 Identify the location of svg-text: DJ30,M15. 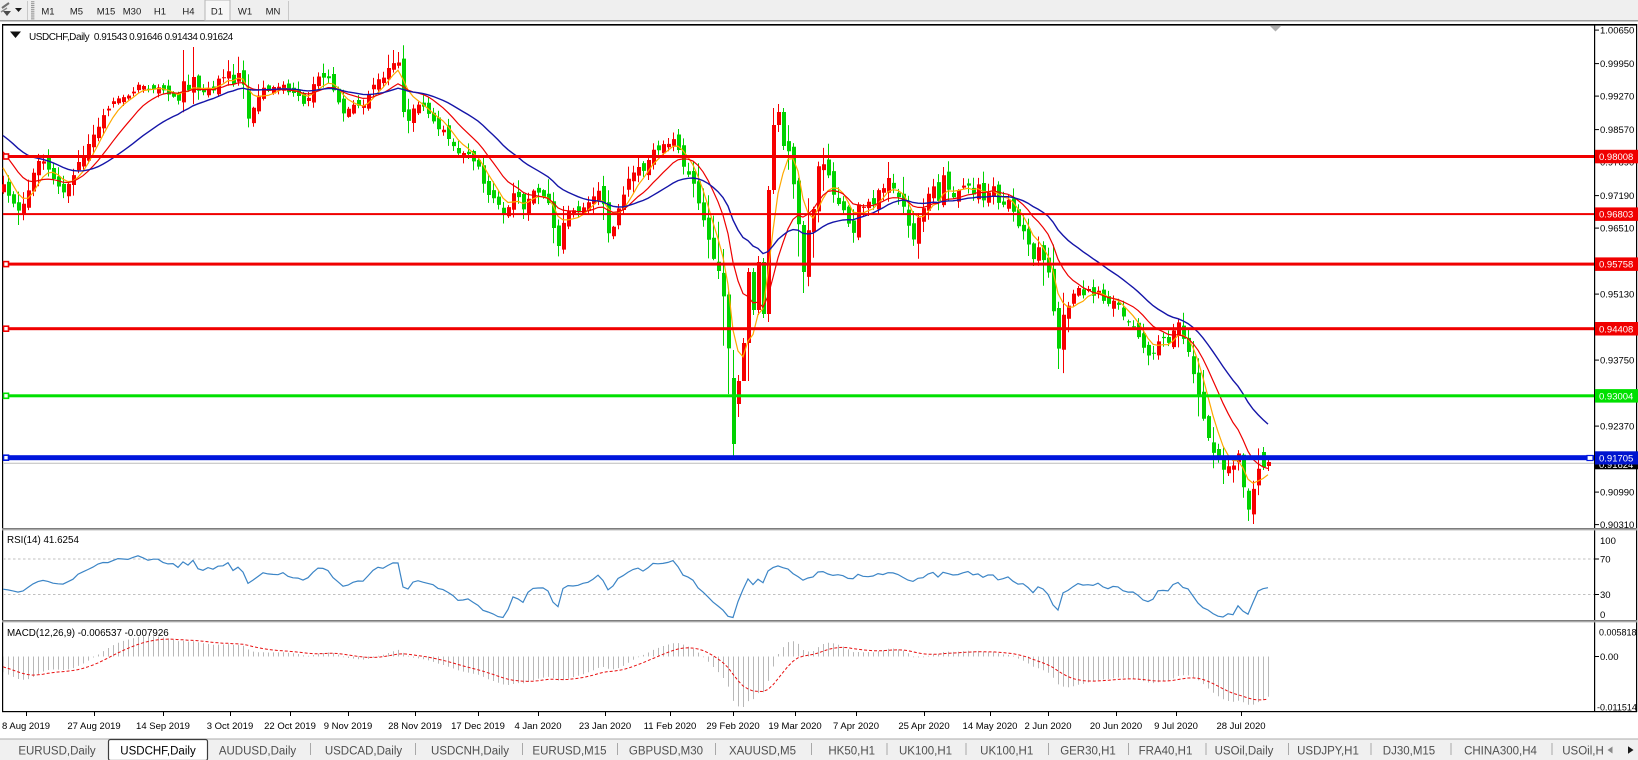
(1409, 752).